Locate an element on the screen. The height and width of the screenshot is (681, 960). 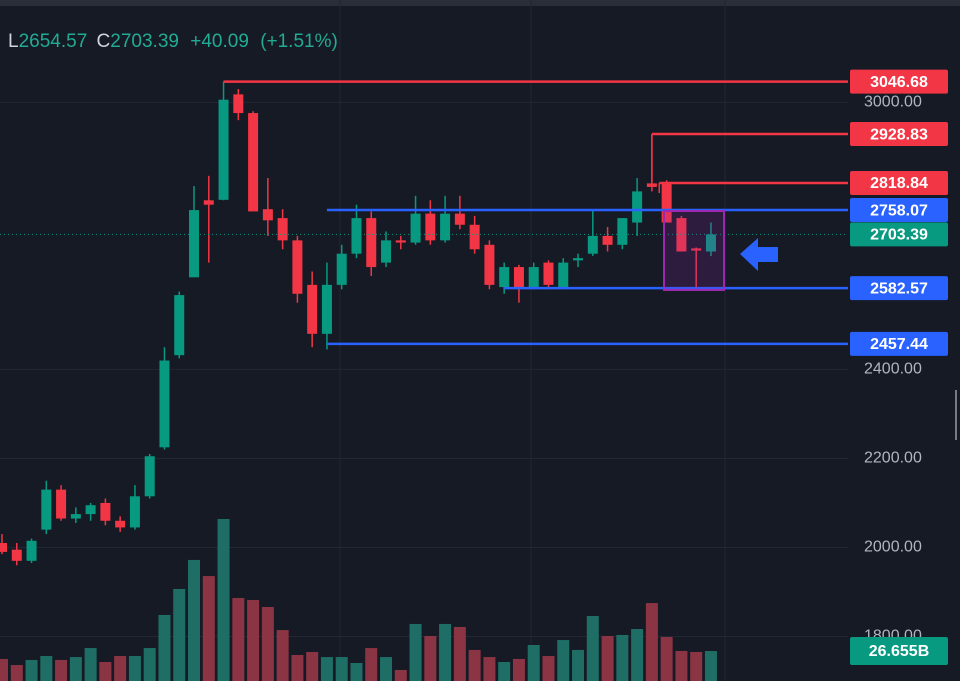
scroll-handle is located at coordinates (956, 415).